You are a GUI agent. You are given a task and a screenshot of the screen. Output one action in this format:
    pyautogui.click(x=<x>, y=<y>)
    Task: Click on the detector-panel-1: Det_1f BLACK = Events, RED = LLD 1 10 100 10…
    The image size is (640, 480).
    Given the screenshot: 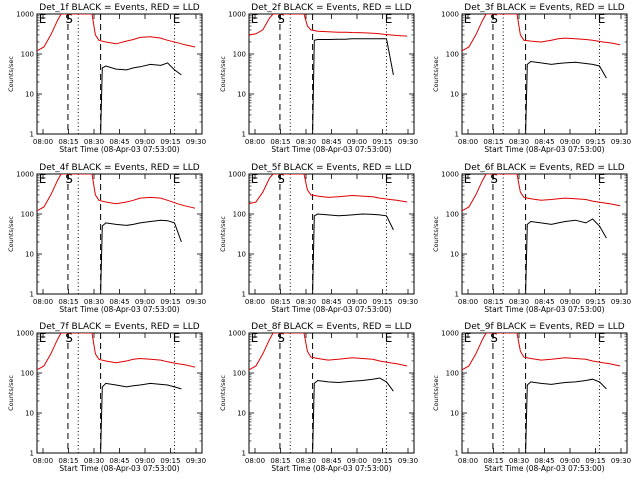 What is the action you would take?
    pyautogui.click(x=106, y=78)
    